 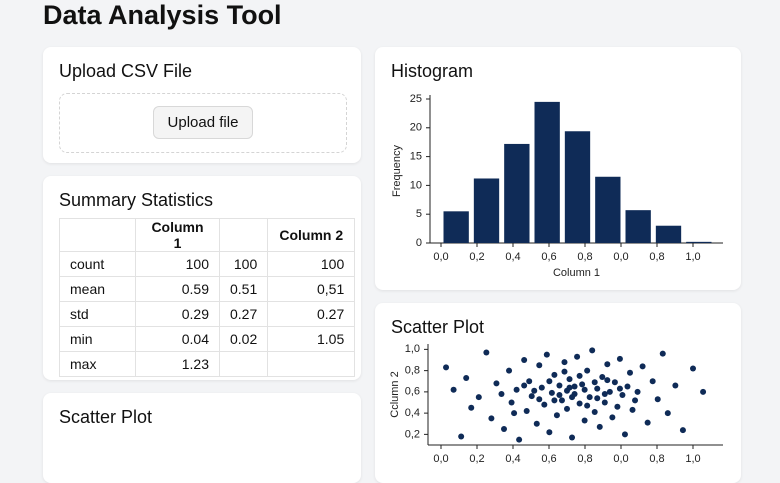 I want to click on card-title: Summary Statistics, so click(x=136, y=200).